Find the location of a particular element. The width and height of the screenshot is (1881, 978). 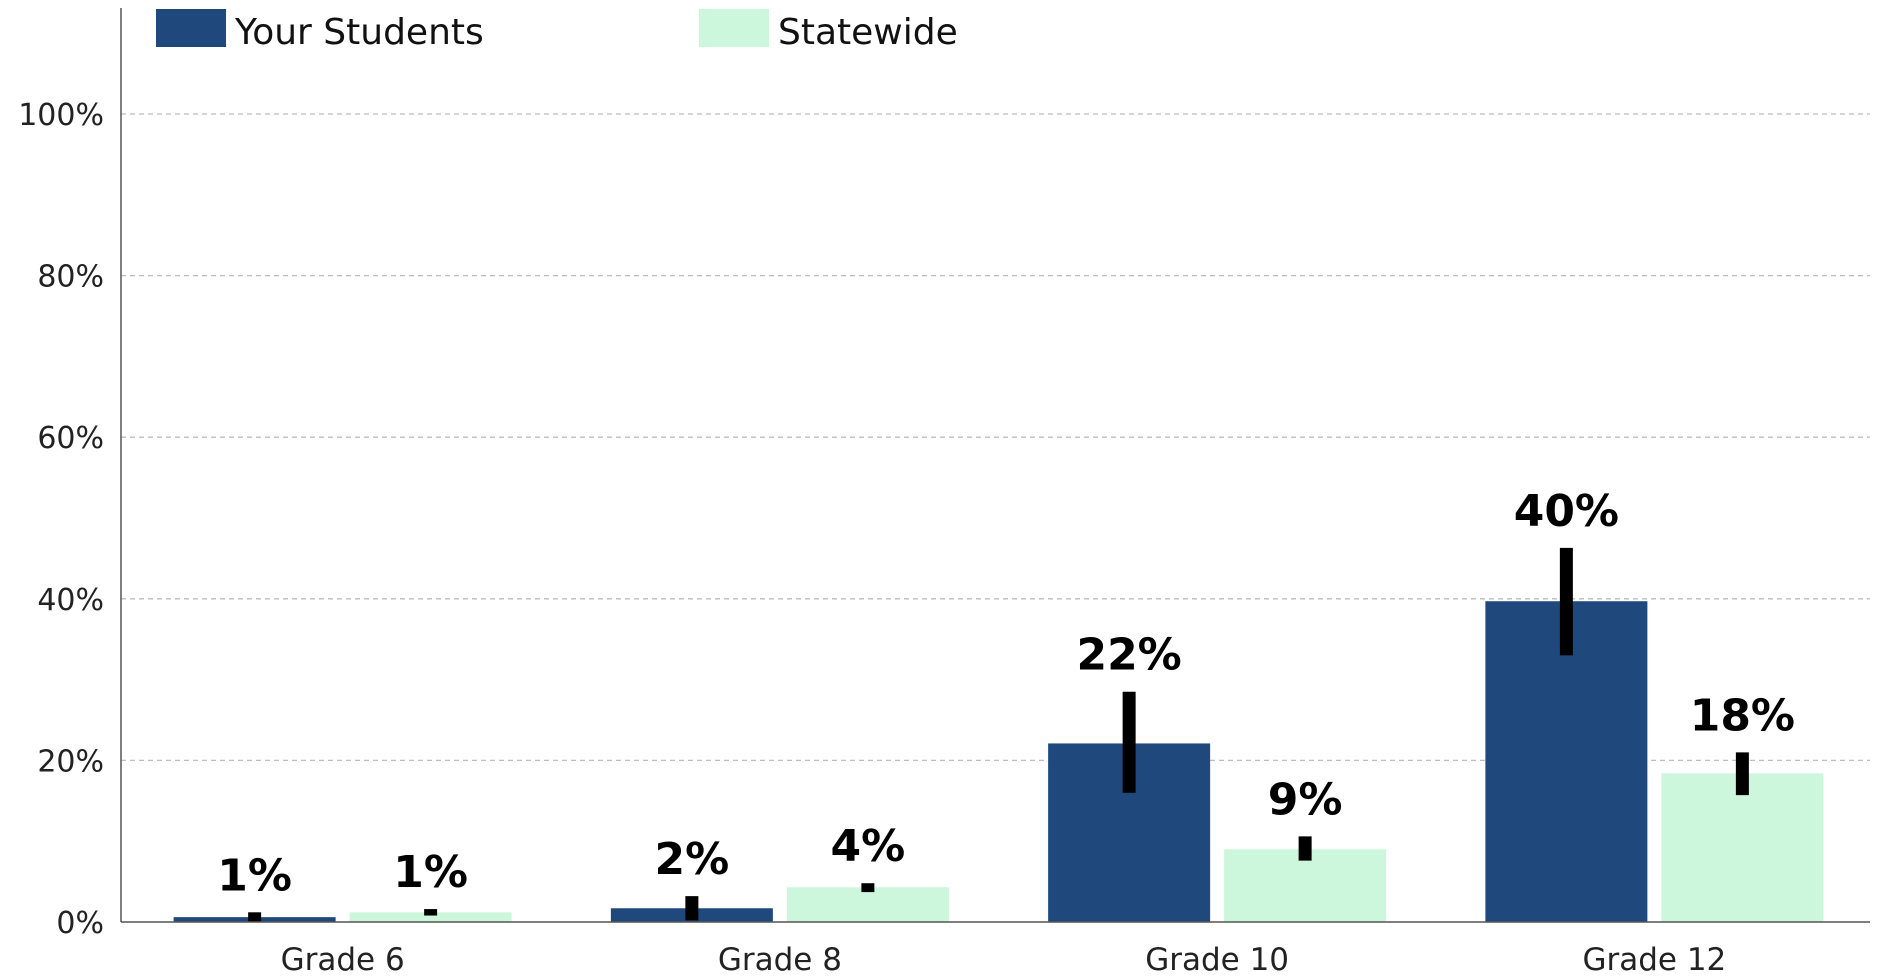

x-category-label: Grade 12 is located at coordinates (1654, 960).